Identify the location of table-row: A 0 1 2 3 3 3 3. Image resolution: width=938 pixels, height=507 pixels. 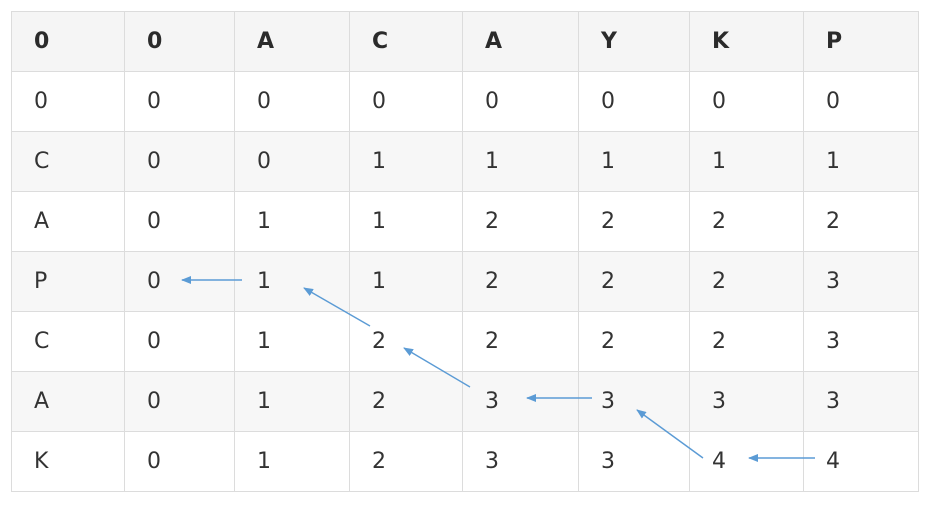
(465, 401).